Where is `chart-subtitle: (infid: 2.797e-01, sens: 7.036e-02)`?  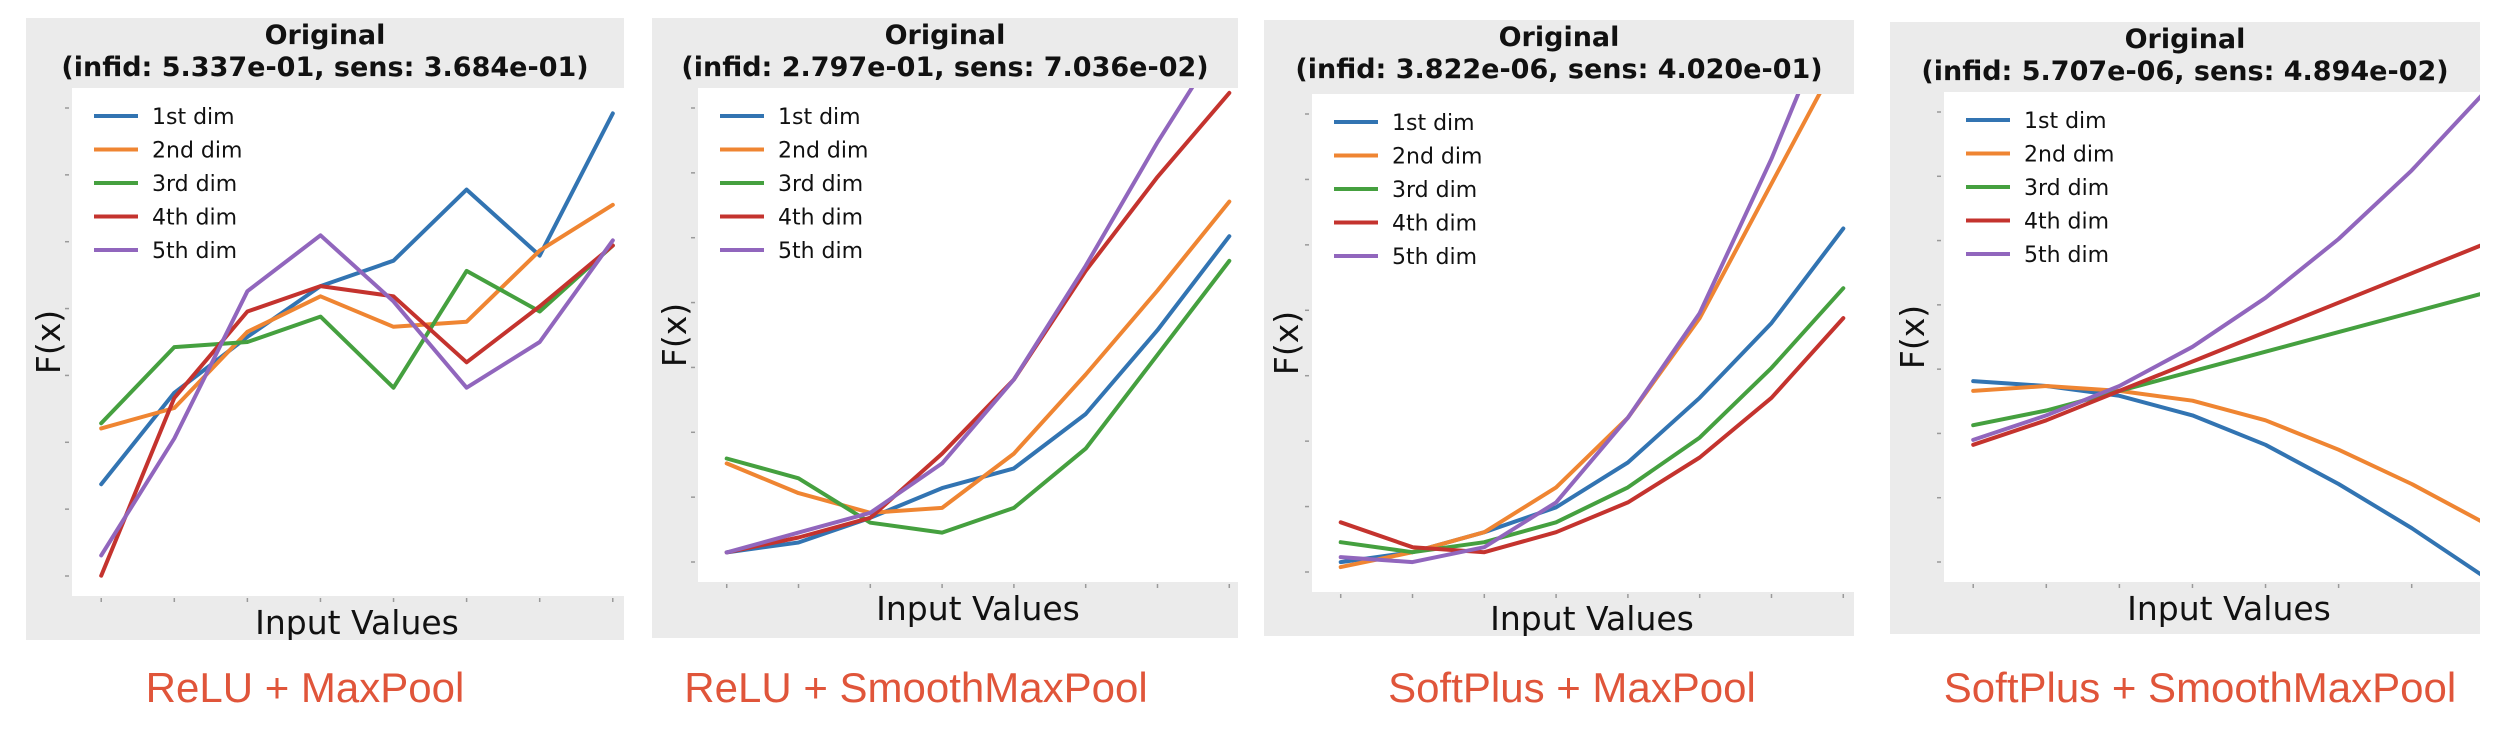 chart-subtitle: (infid: 2.797e-01, sens: 7.036e-02) is located at coordinates (944, 67).